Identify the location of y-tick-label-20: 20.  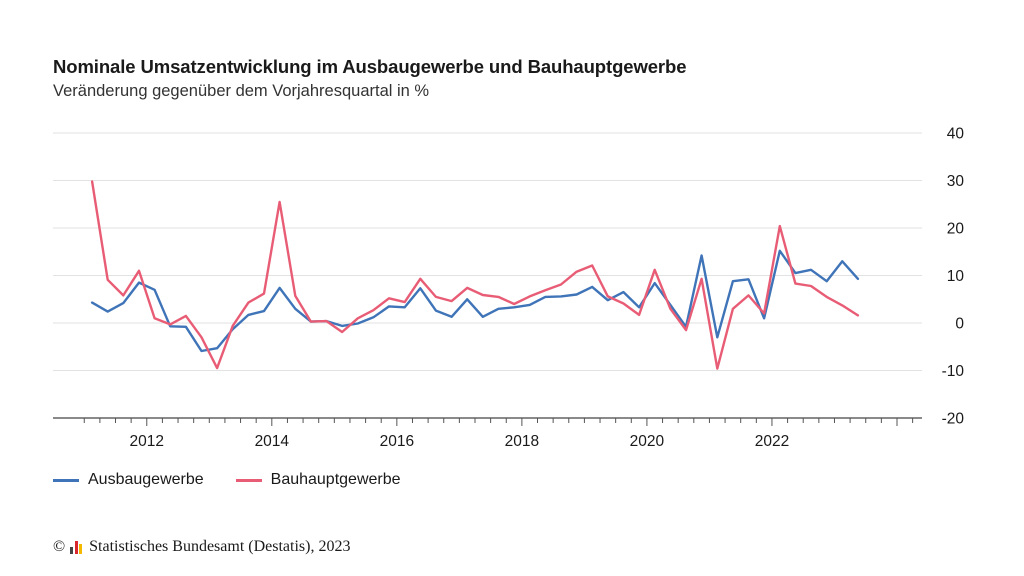
(956, 229).